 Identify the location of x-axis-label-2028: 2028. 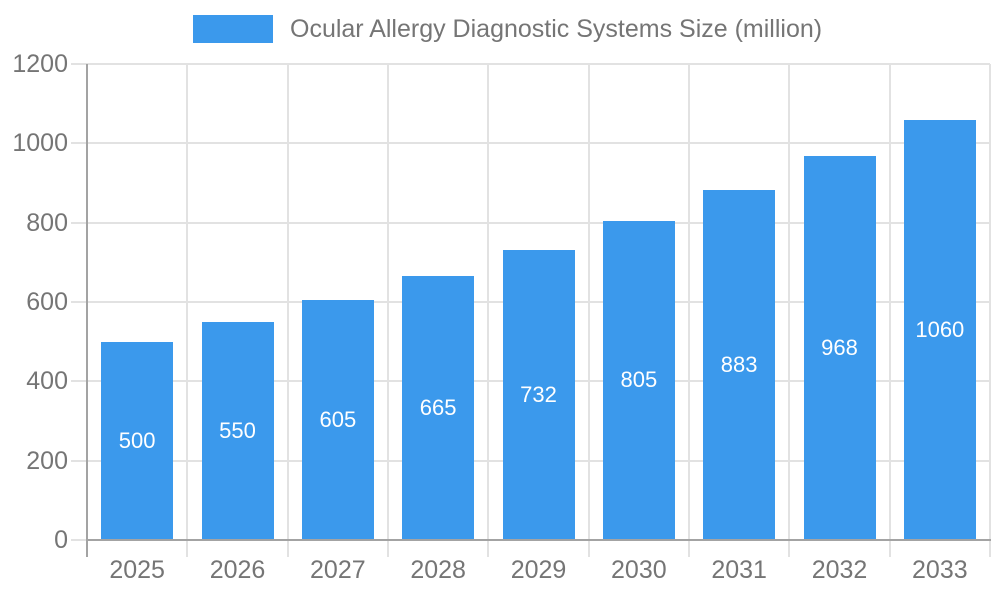
(438, 570).